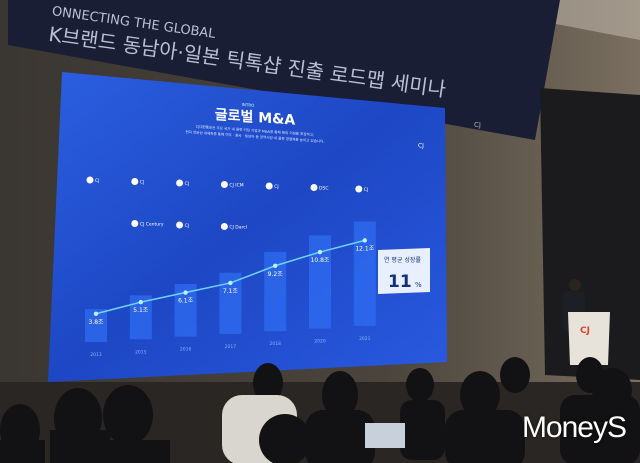  Describe the element at coordinates (141, 310) in the screenshot. I see `data-label: 5.1조` at that location.